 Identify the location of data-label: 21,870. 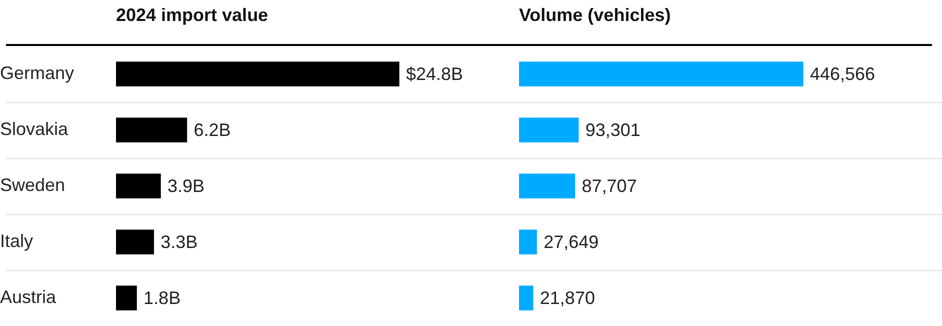
(567, 298).